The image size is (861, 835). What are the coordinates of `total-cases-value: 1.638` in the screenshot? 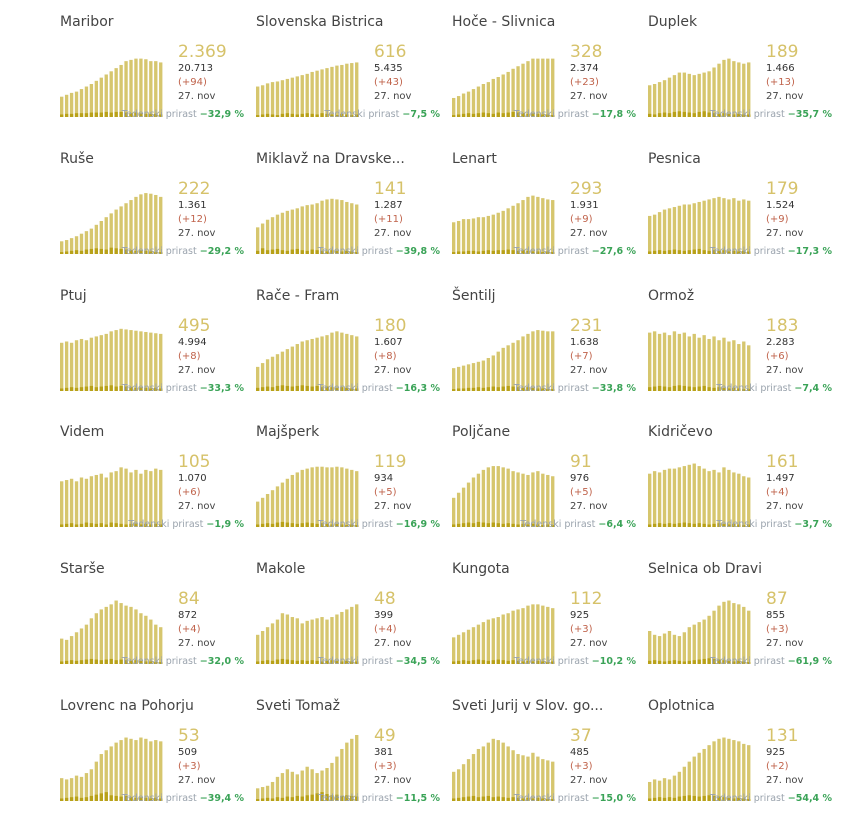 It's located at (584, 342).